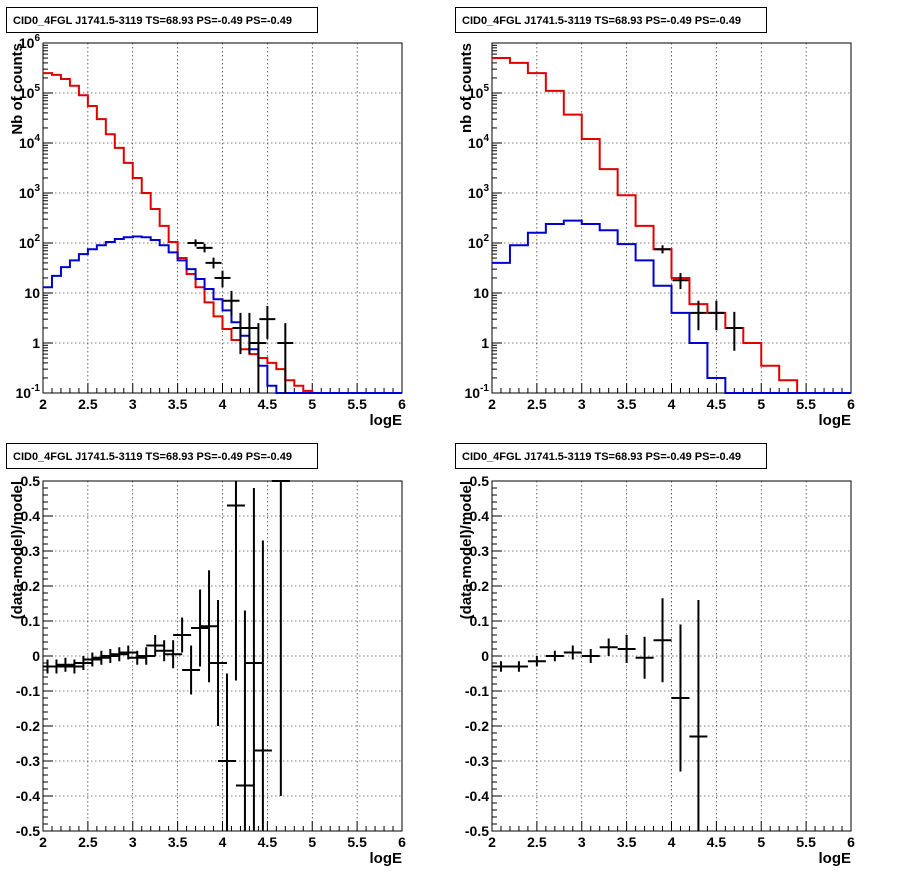 Image resolution: width=898 pixels, height=875 pixels. I want to click on y-tick-label: 10⁻¹, so click(28, 392).